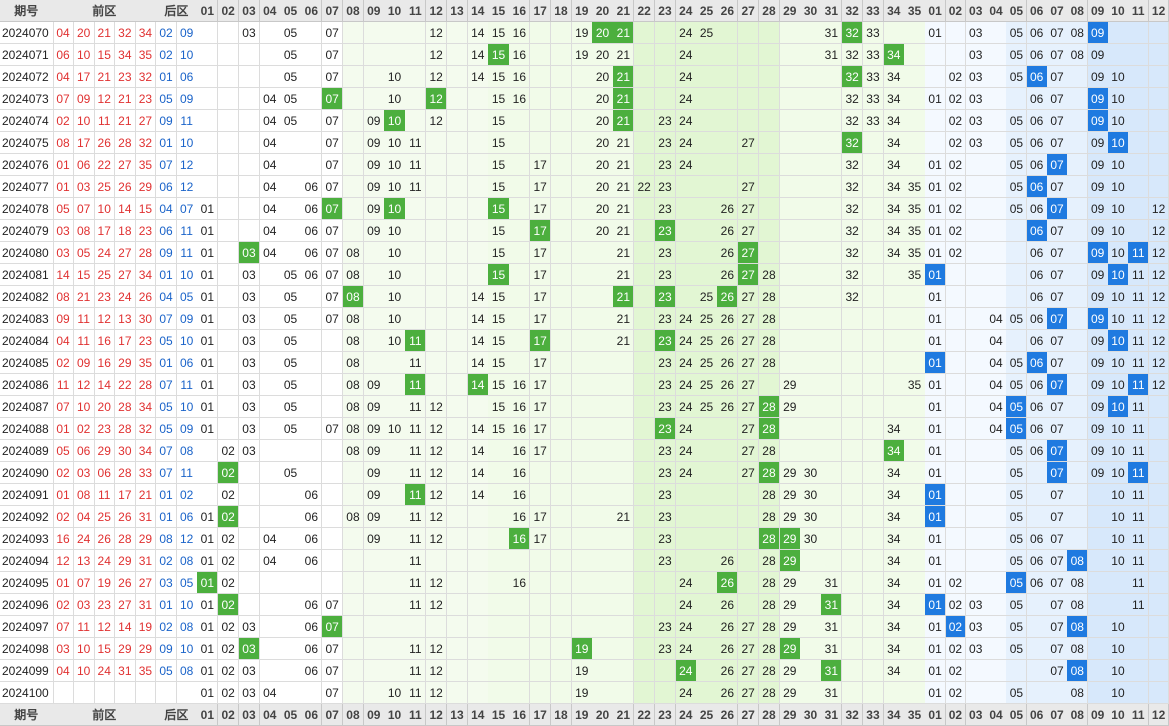  Describe the element at coordinates (270, 99) in the screenshot. I see `front-zone-cell: 04` at that location.